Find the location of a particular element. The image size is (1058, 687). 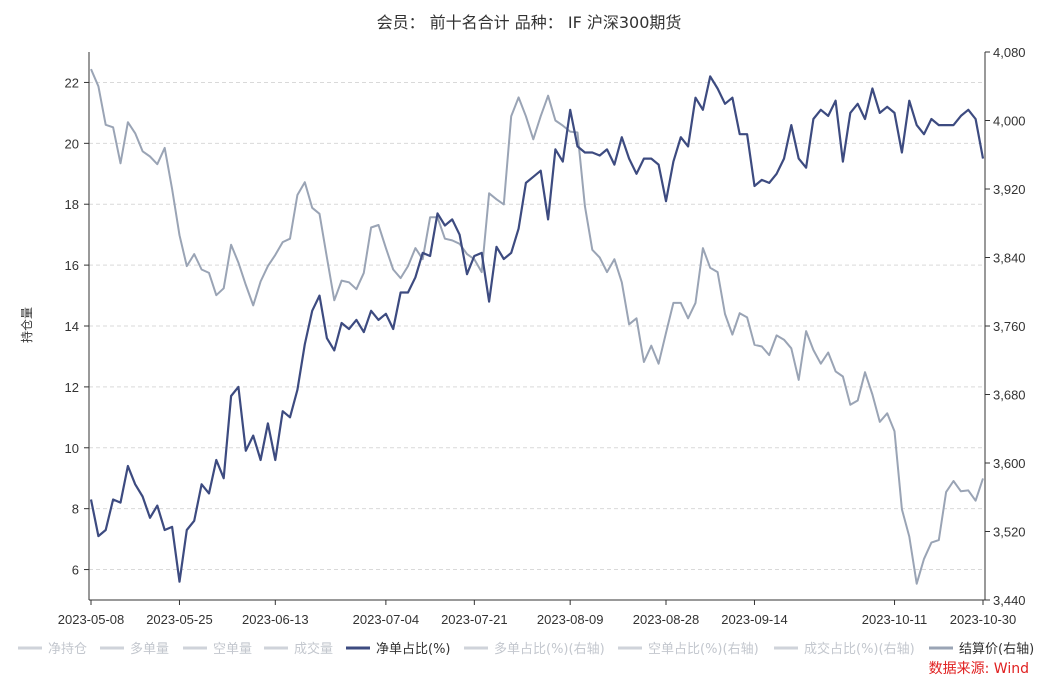

x-tick-label: 2023-08-28 is located at coordinates (666, 619).